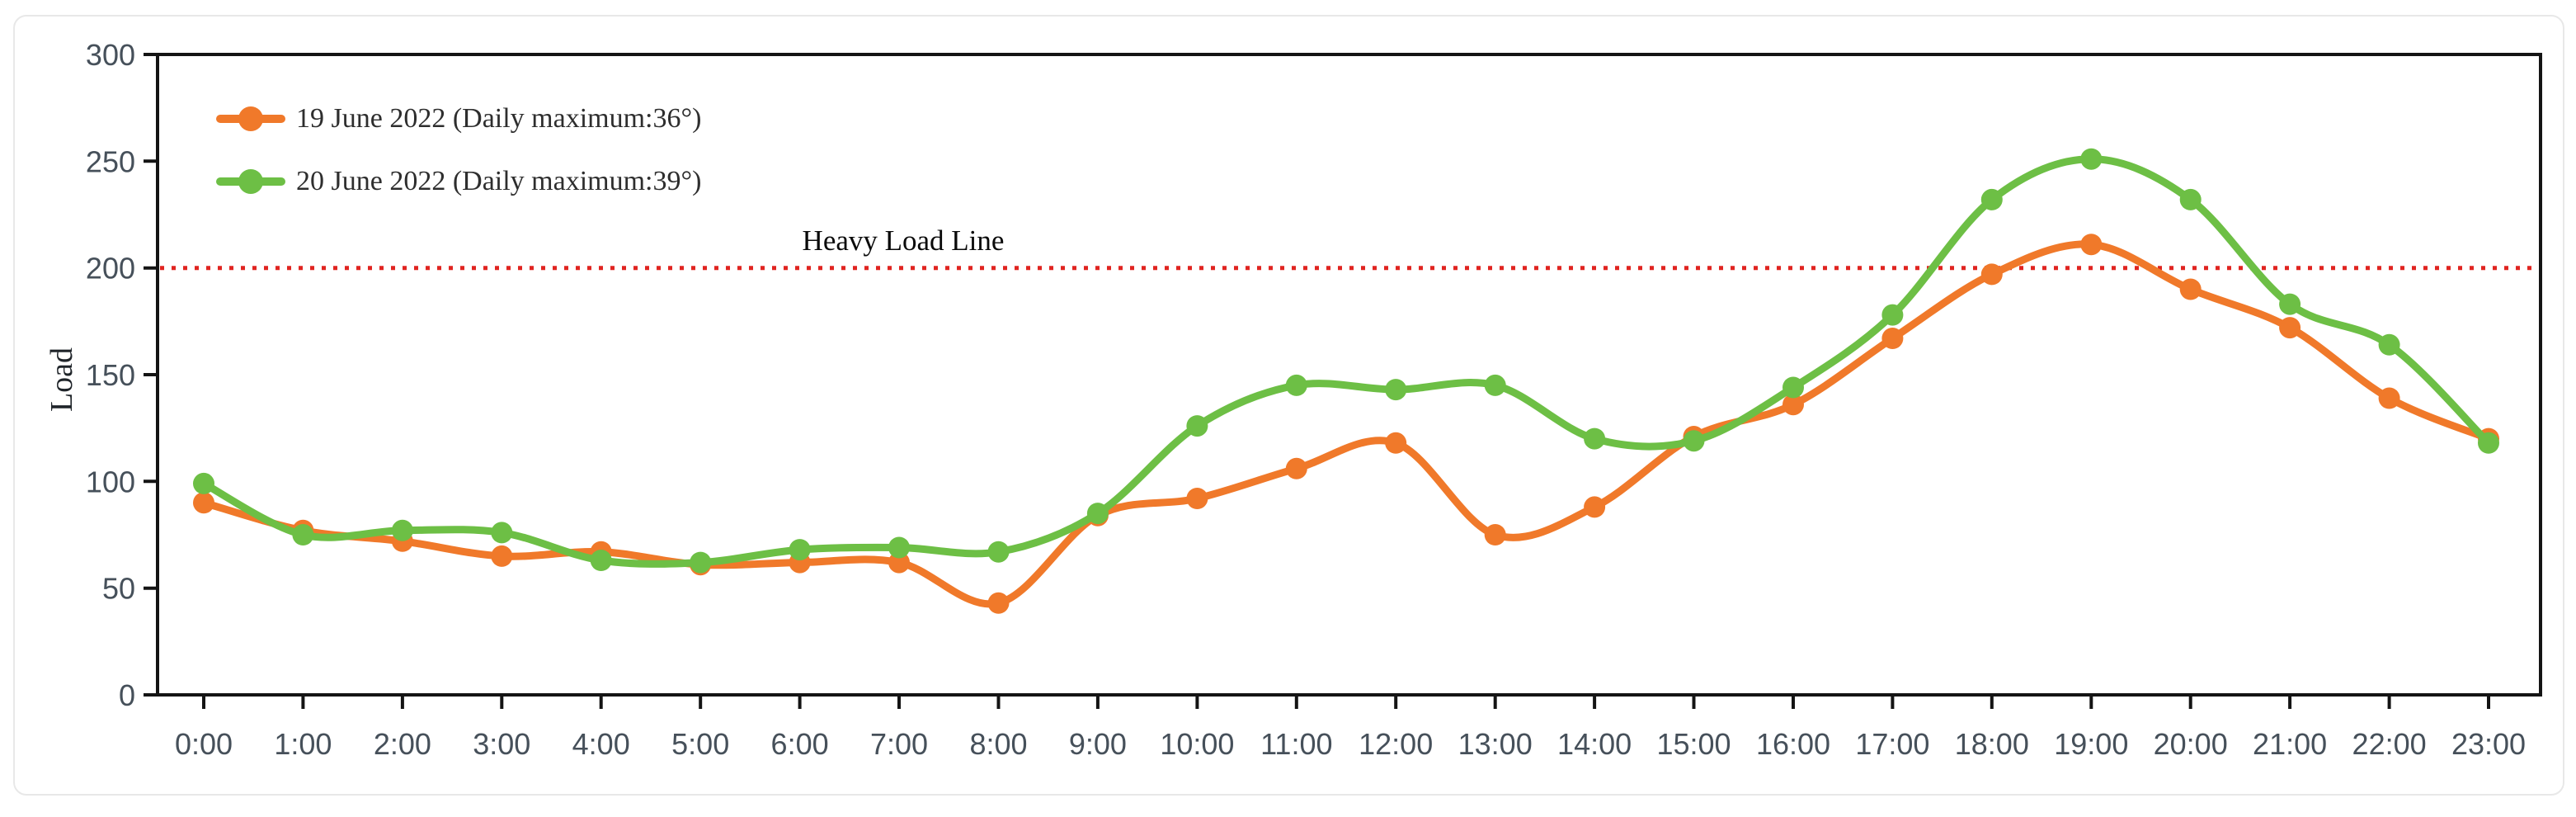 This screenshot has height=817, width=2576. I want to click on x-tick-label: 5:00, so click(700, 744).